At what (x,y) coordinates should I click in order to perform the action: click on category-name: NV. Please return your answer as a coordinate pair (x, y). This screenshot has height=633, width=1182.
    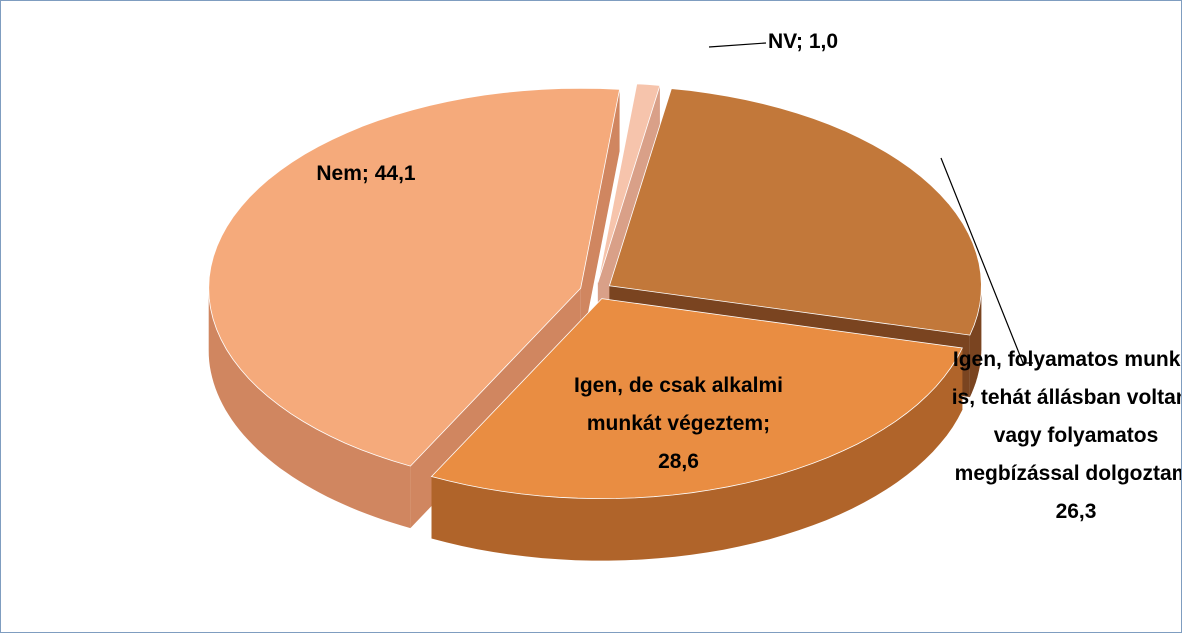
    Looking at the image, I should click on (782, 41).